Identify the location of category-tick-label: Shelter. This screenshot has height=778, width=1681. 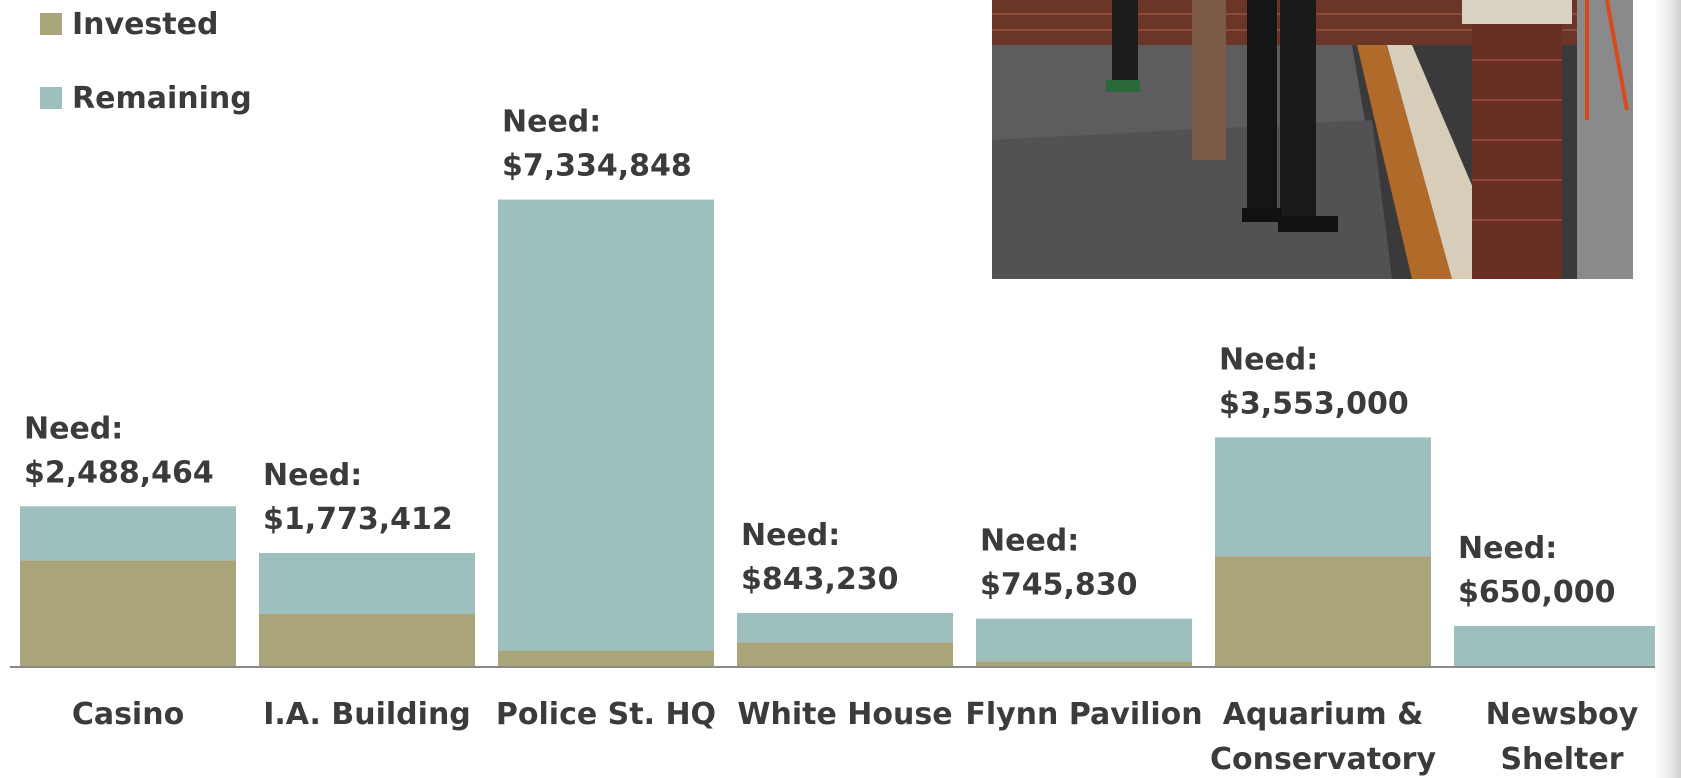
(1561, 759).